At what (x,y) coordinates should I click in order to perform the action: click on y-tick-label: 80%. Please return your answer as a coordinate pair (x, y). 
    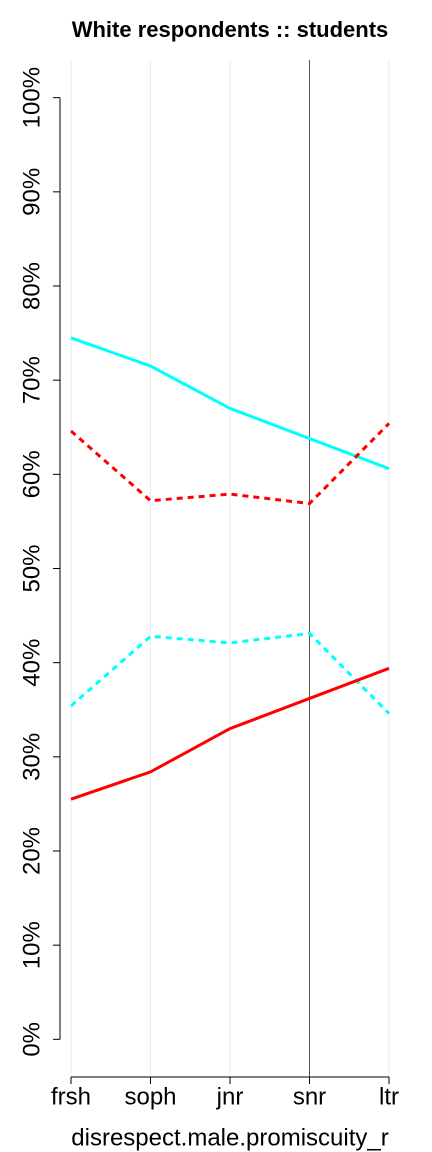
    Looking at the image, I should click on (31, 286).